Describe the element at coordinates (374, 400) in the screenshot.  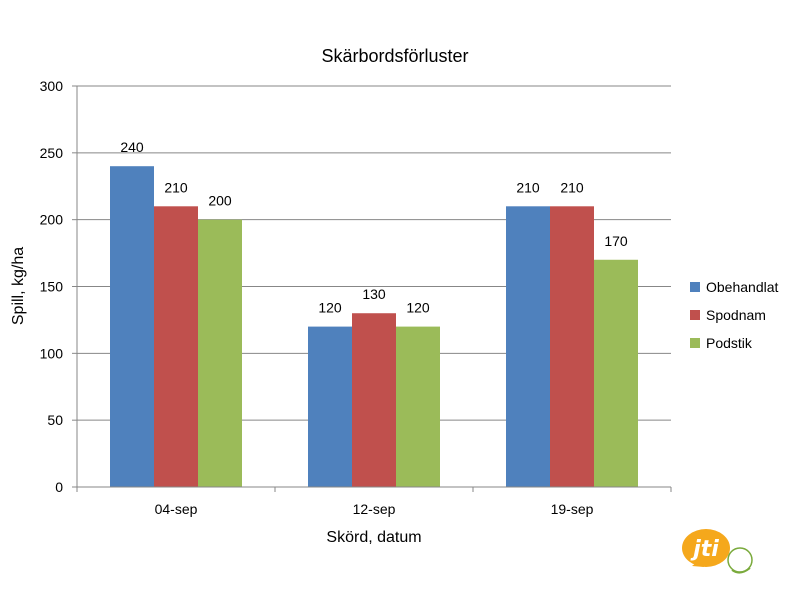
I see `bar-spodnam-12-sep` at that location.